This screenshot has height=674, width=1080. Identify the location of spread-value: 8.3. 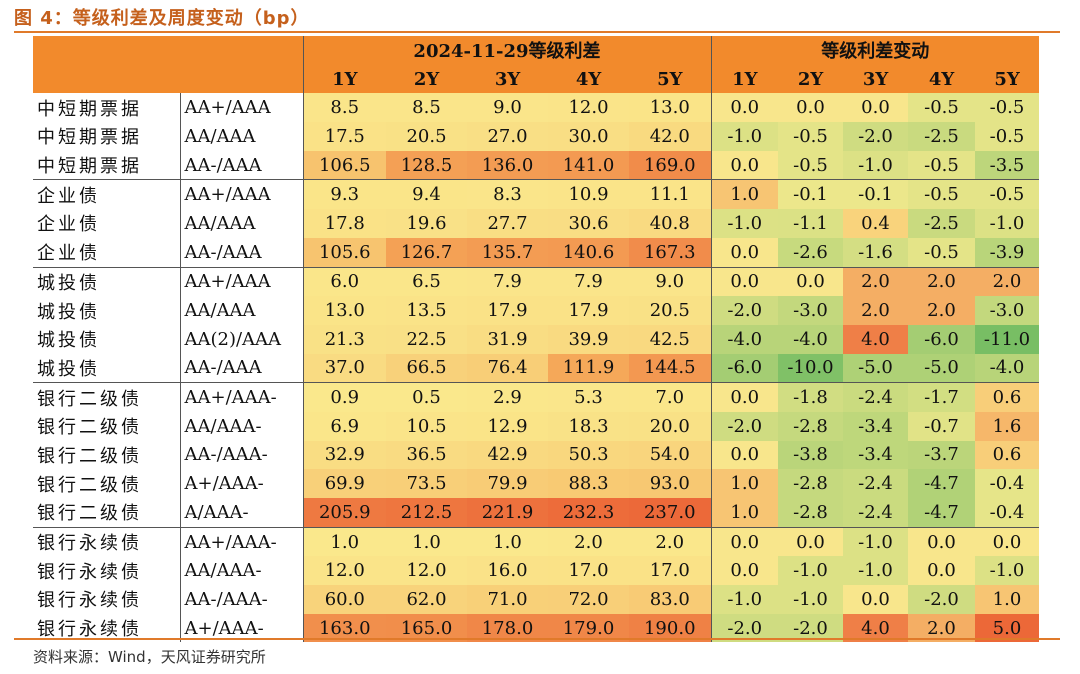
(507, 194).